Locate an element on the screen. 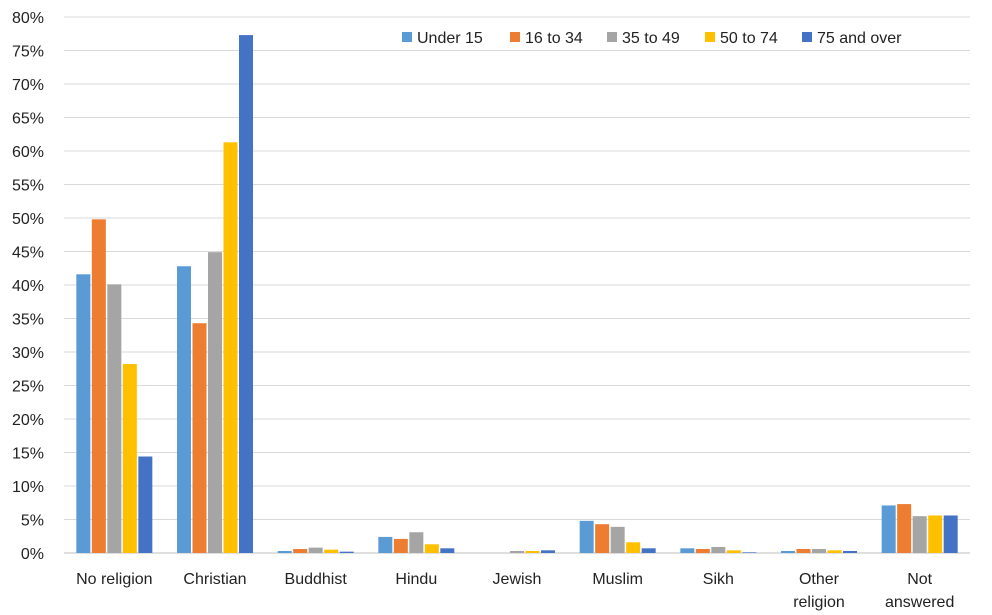 Image resolution: width=992 pixels, height=615 pixels. y-tick-label: 40% is located at coordinates (28, 286).